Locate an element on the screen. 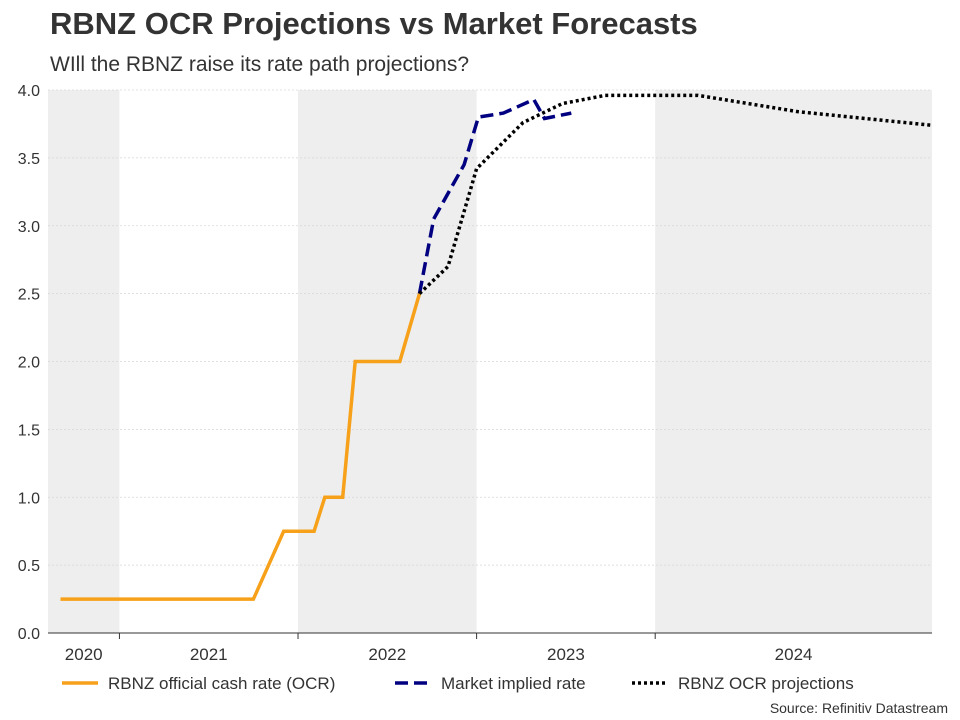 This screenshot has width=960, height=720. y-tick-label: 2.0 is located at coordinates (29, 363).